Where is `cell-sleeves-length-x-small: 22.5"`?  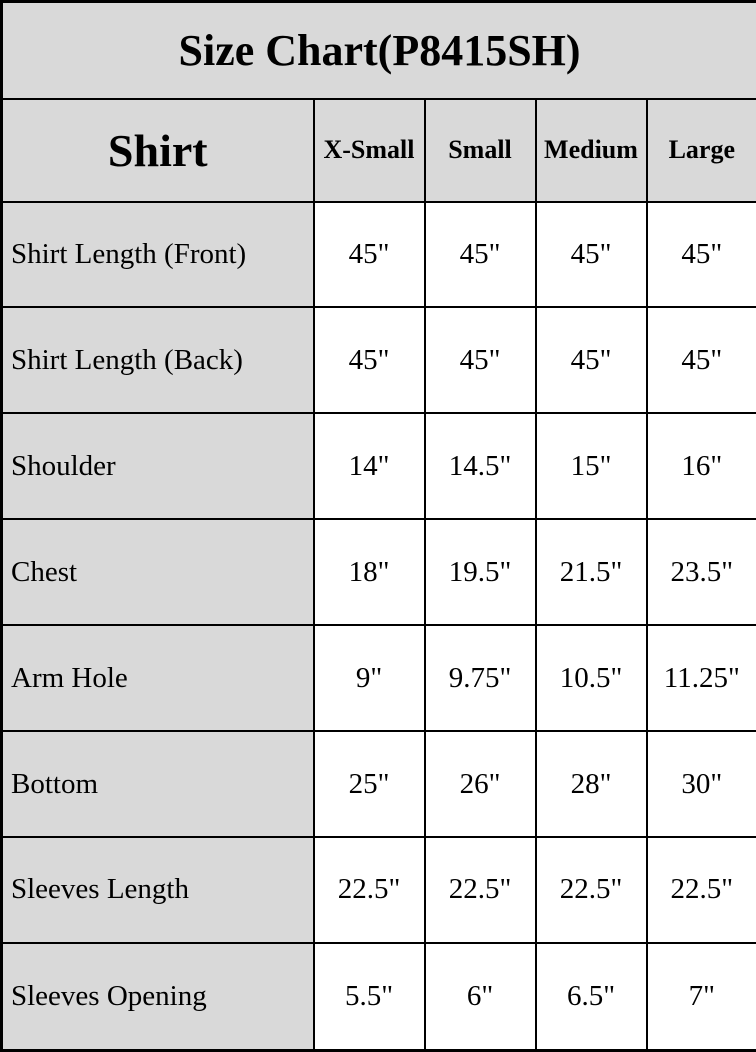
cell-sleeves-length-x-small: 22.5" is located at coordinates (369, 890).